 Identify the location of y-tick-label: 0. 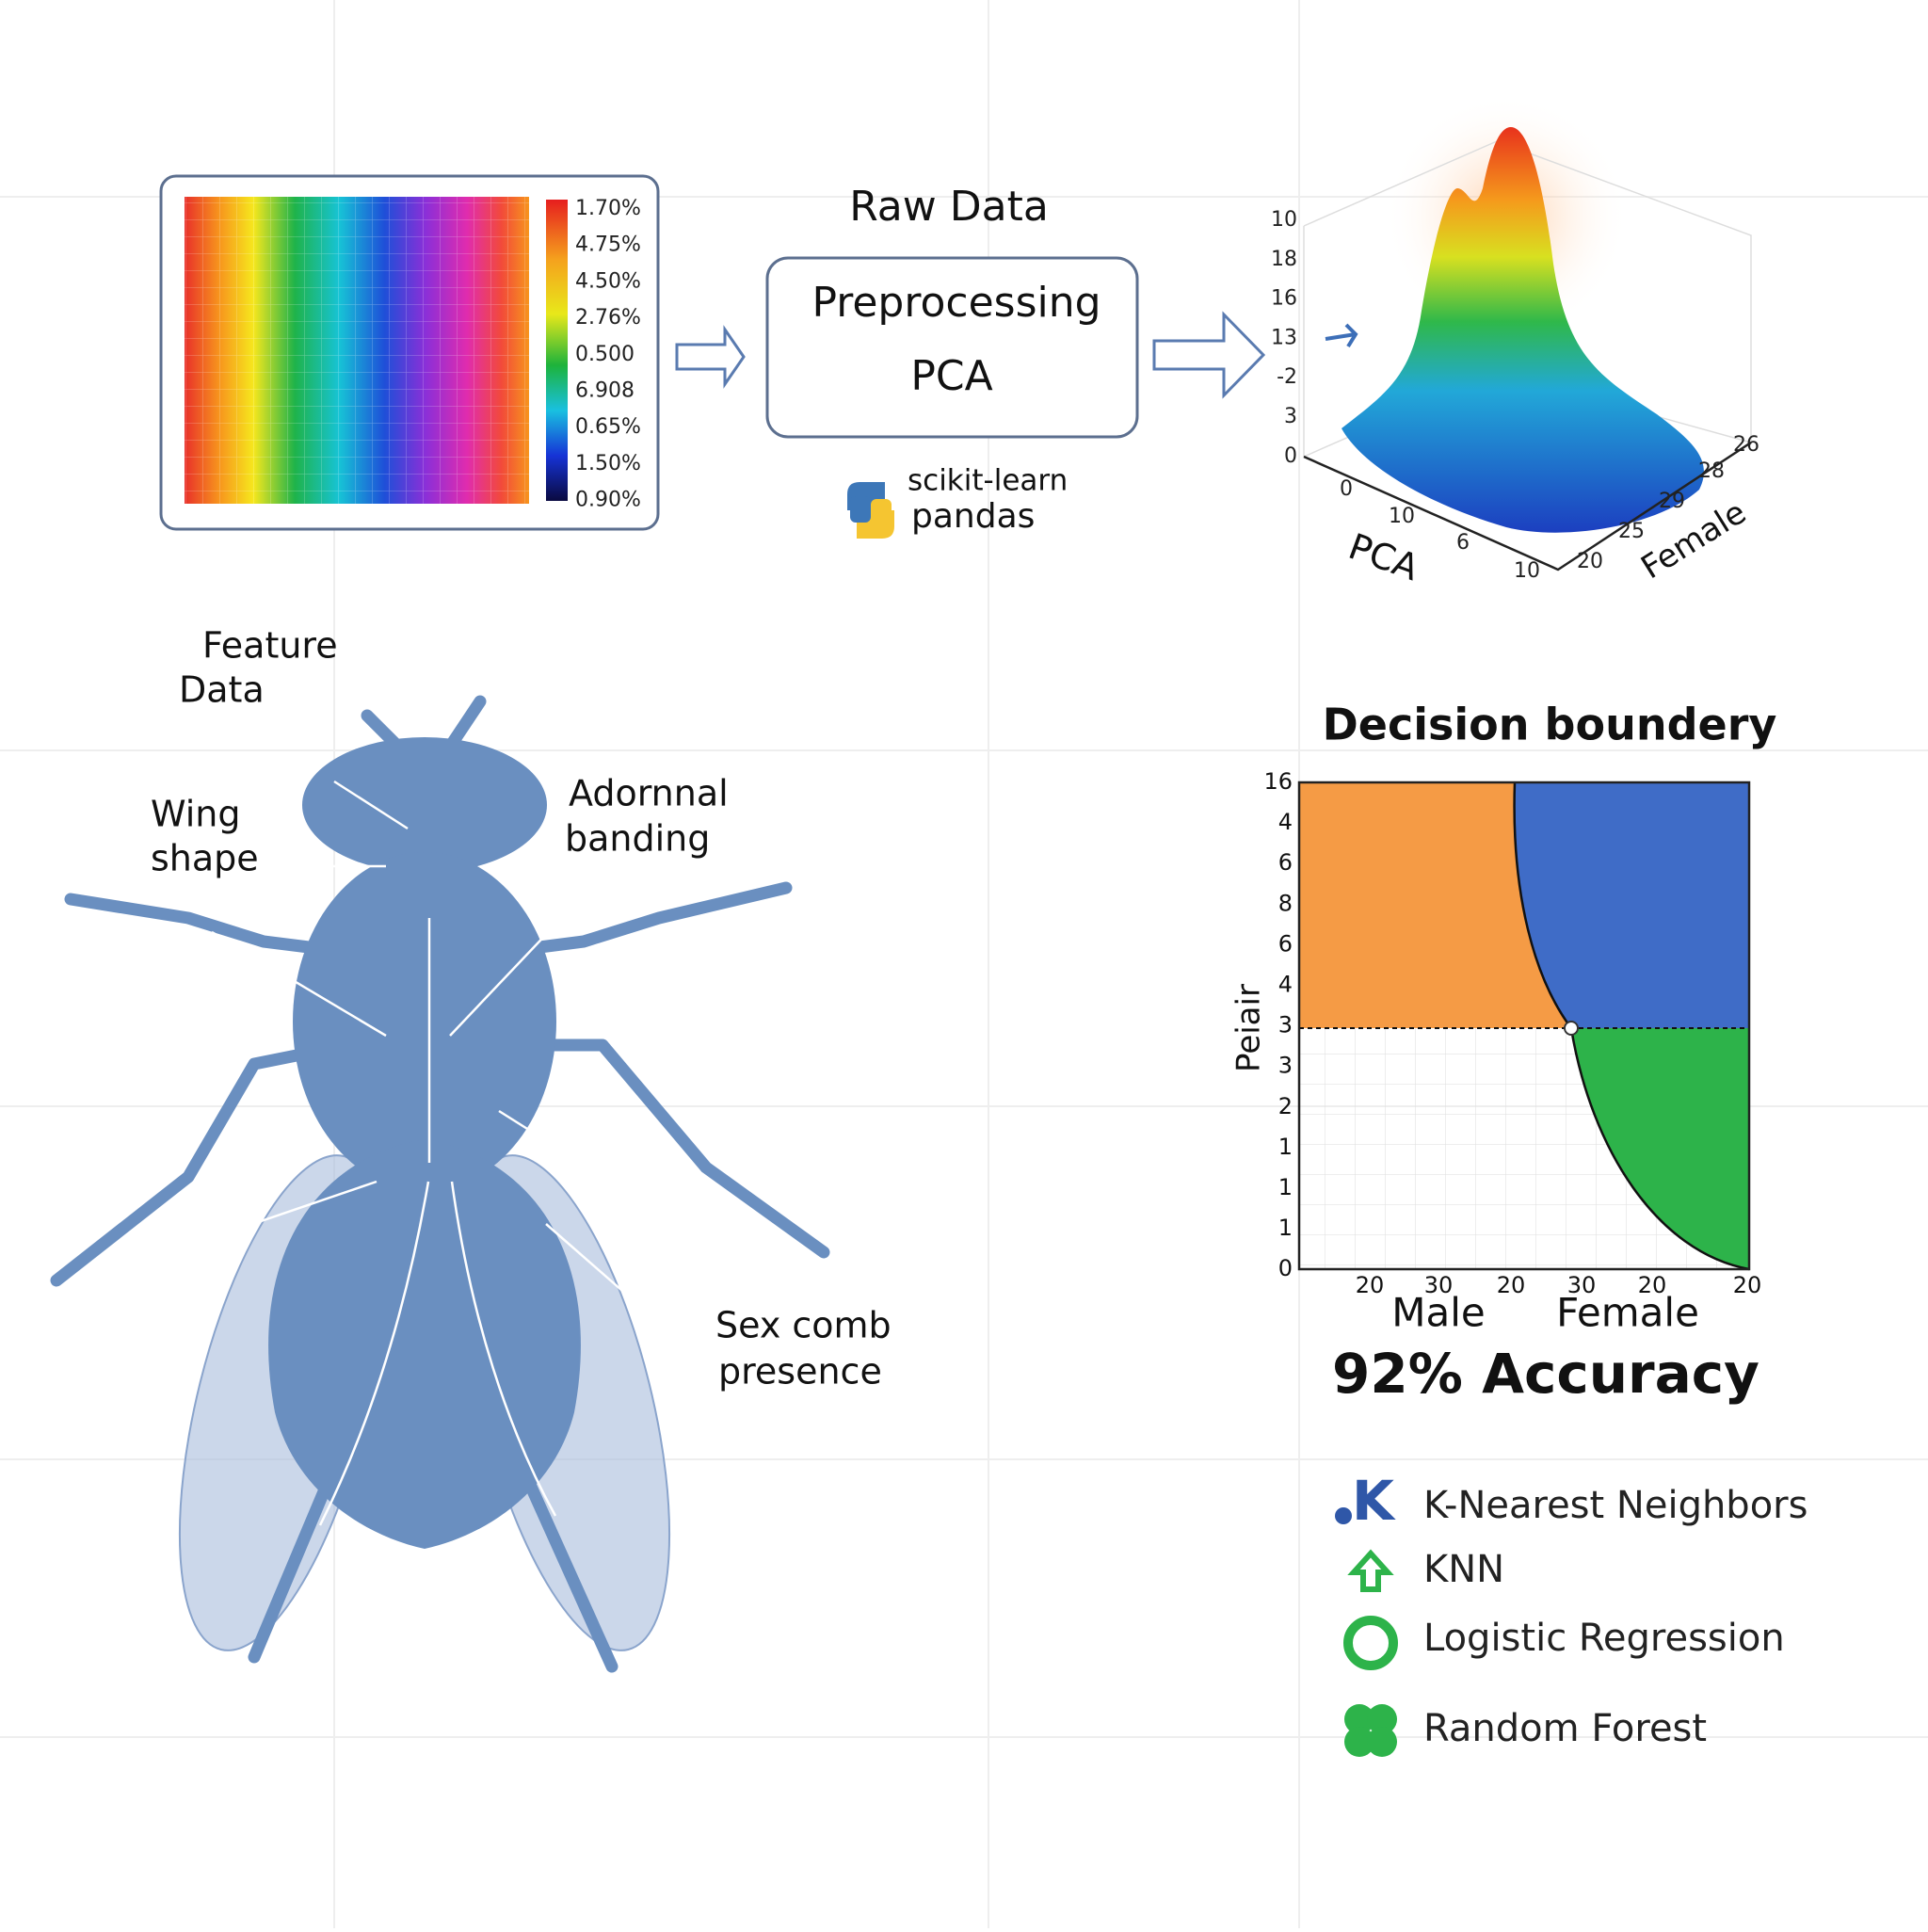
(1285, 1268).